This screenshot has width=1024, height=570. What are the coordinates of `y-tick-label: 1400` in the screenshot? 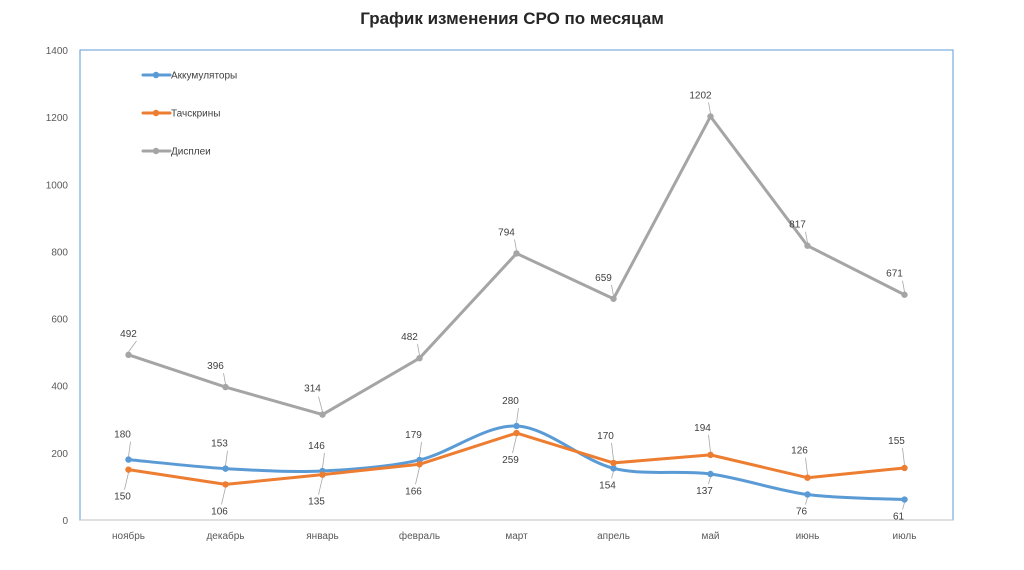 It's located at (57, 51).